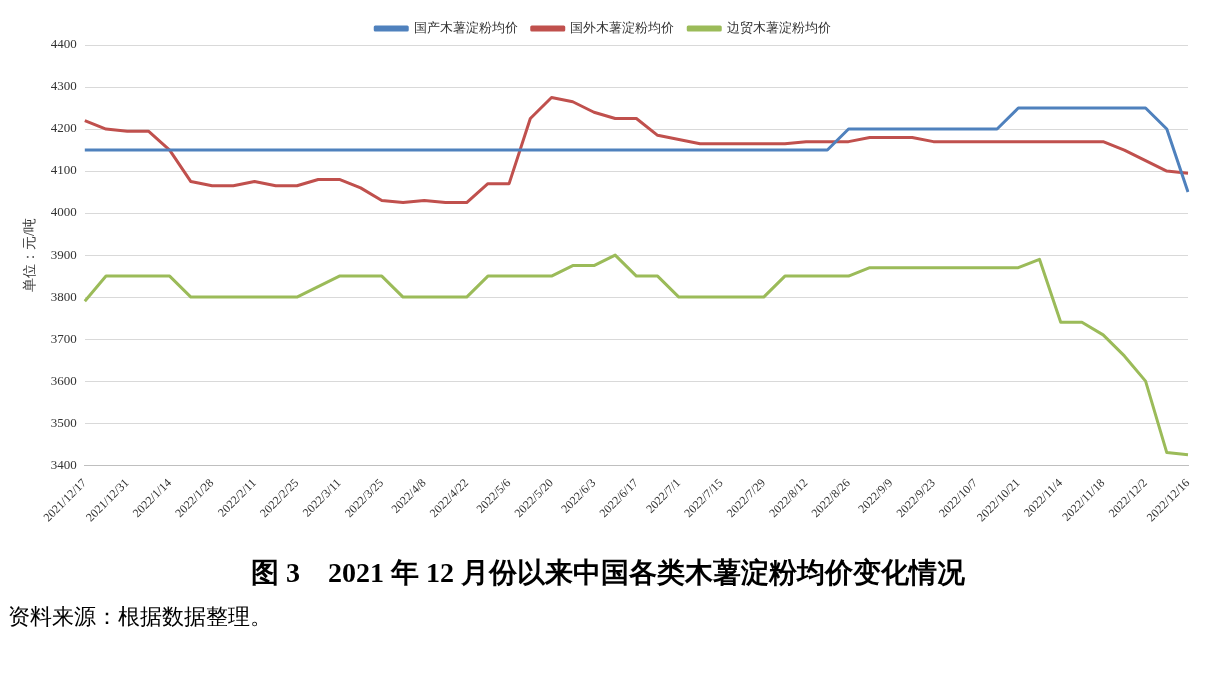 Image resolution: width=1217 pixels, height=676 pixels. What do you see at coordinates (63, 212) in the screenshot?
I see `y-tick-label: 4000` at bounding box center [63, 212].